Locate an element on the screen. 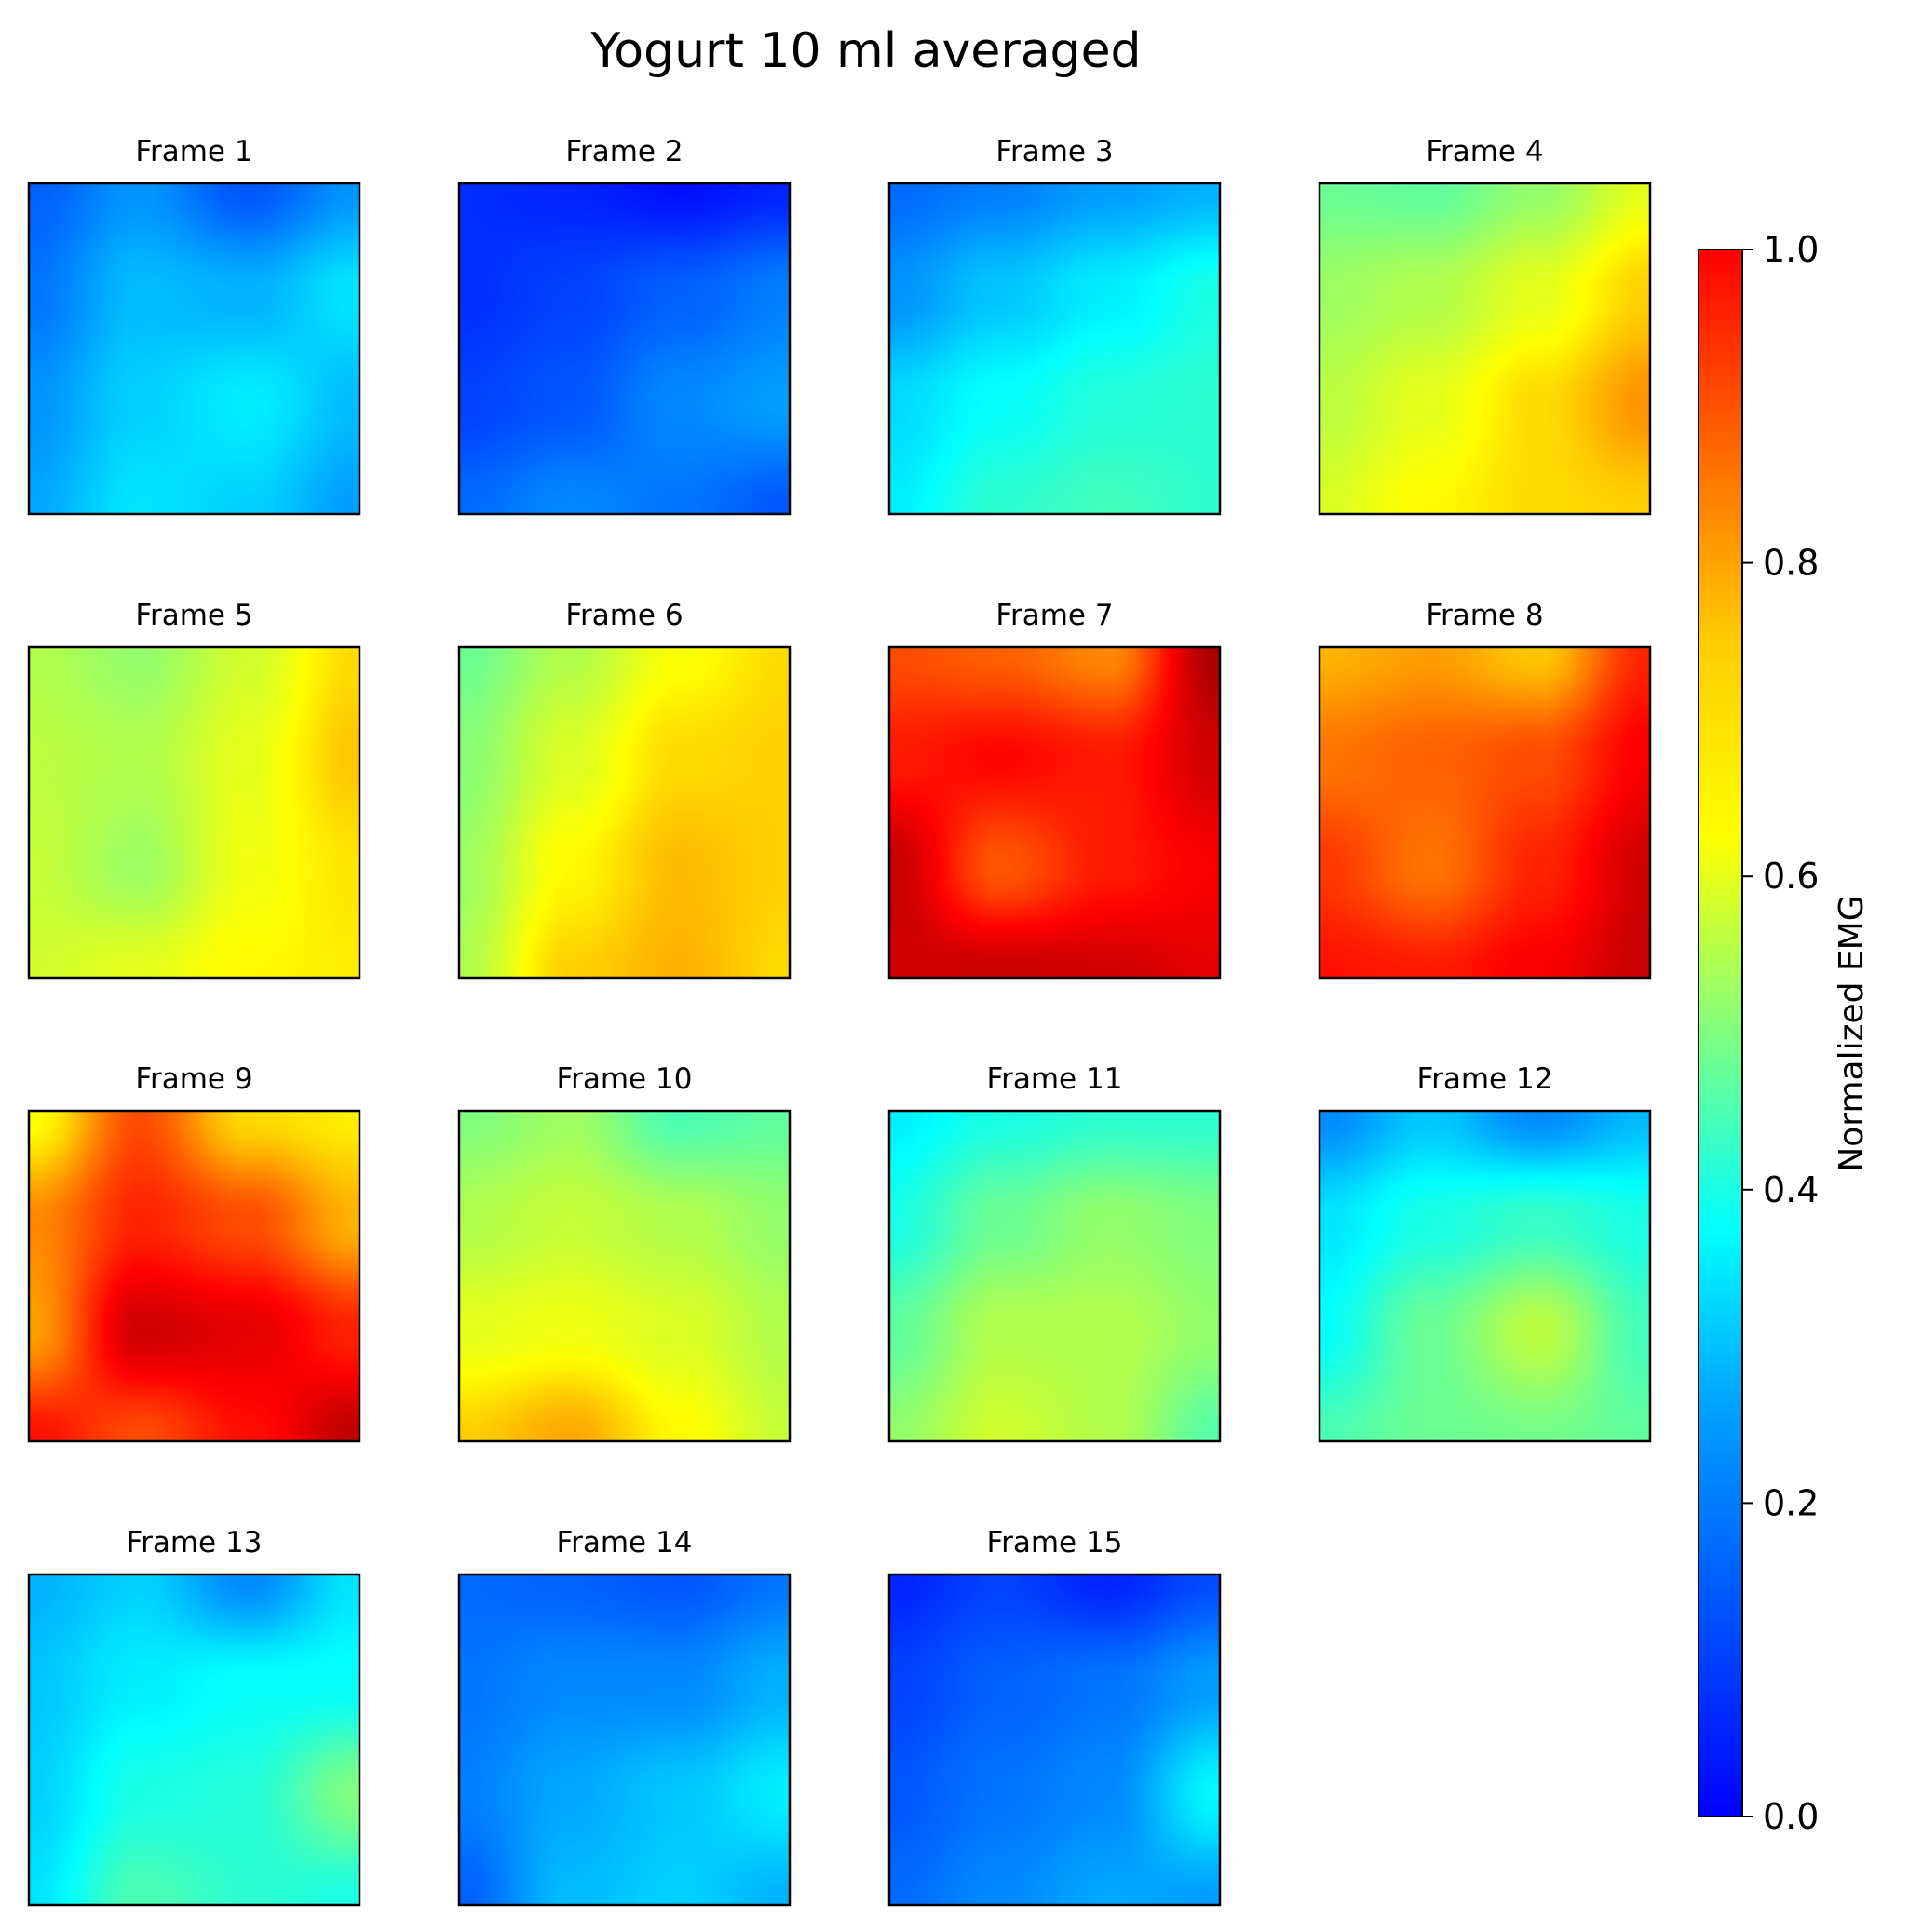 The image size is (1909, 1932). colorbar-tick-label-5: 1.0 is located at coordinates (1791, 249).